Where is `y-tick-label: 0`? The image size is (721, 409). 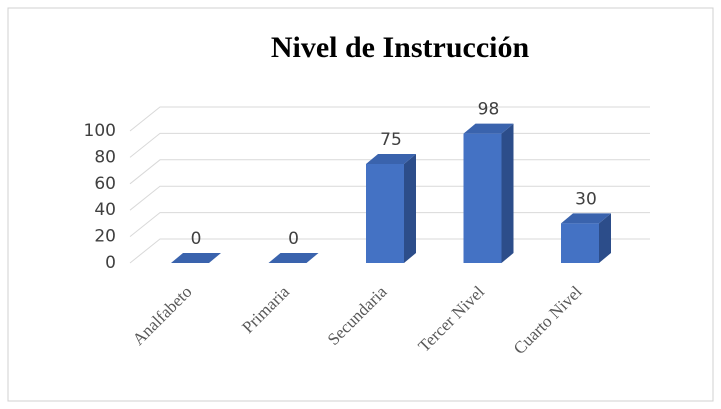 y-tick-label: 0 is located at coordinates (110, 263).